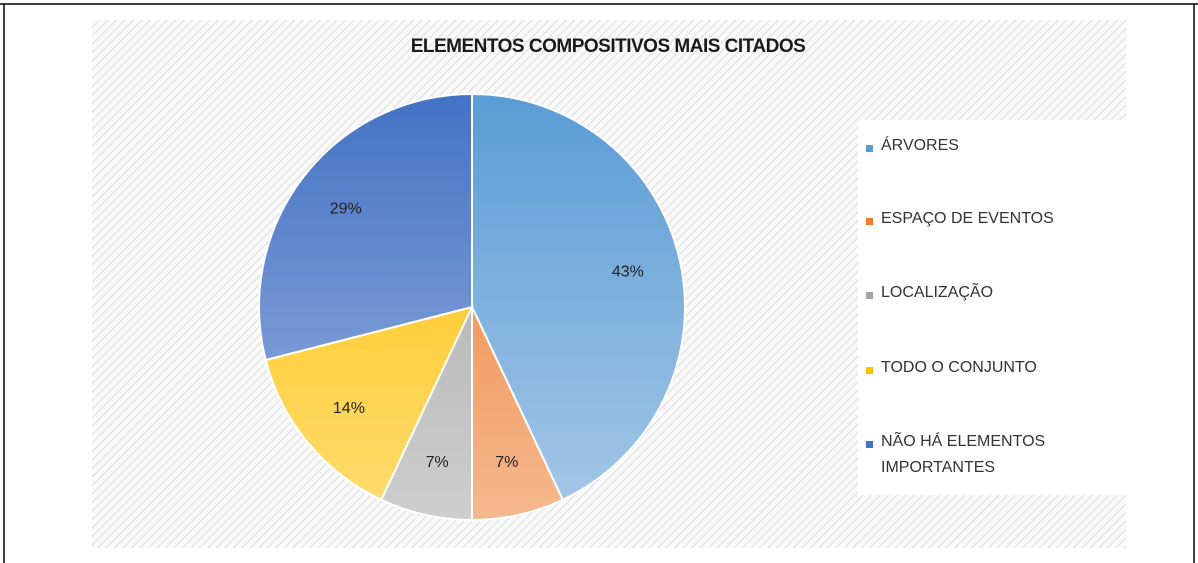 This screenshot has height=563, width=1198. I want to click on legend-entry: ESPAÇO DE EVENTOS, so click(986, 221).